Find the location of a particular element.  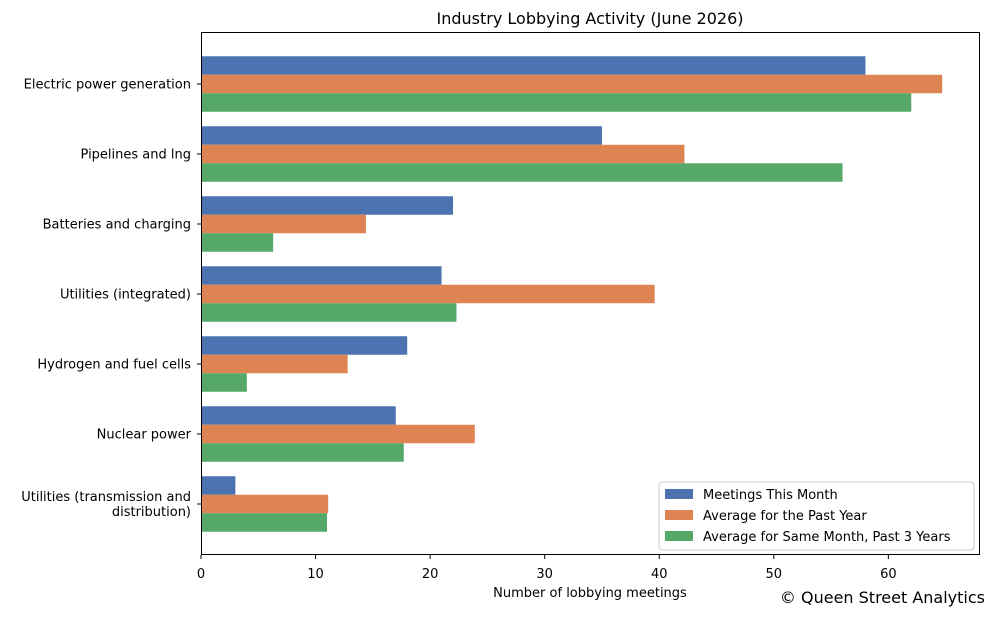

chart-title: Industry Lobbying Activity (June 2026) is located at coordinates (590, 18).